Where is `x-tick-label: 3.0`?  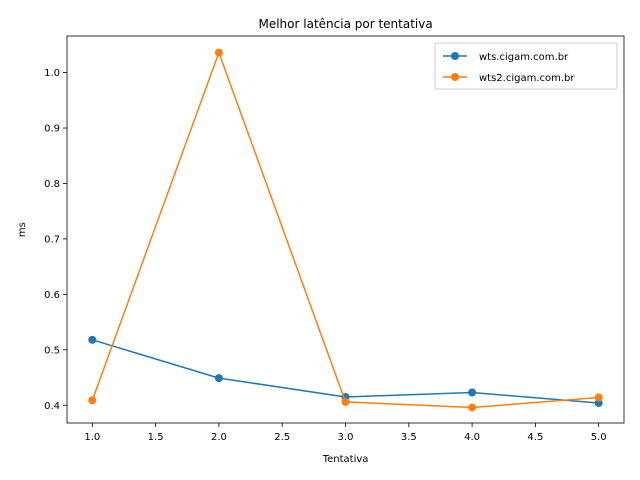
x-tick-label: 3.0 is located at coordinates (346, 437).